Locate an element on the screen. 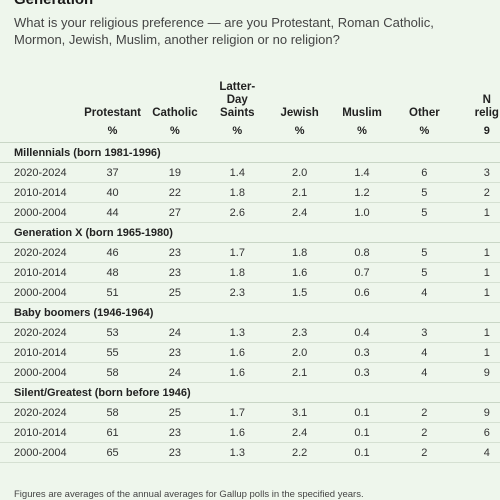 The height and width of the screenshot is (500, 500). group-label: Millennials (born 1981-1996) is located at coordinates (250, 152).